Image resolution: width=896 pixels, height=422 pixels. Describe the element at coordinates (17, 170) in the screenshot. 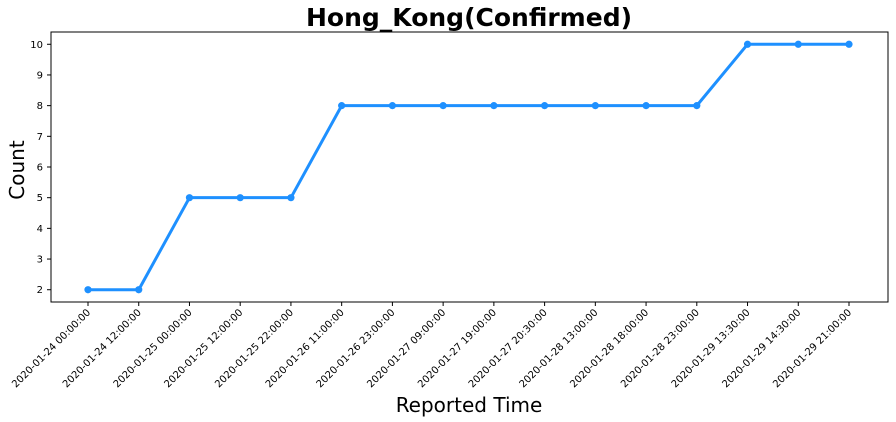

I see `y-axis-label: Count` at that location.